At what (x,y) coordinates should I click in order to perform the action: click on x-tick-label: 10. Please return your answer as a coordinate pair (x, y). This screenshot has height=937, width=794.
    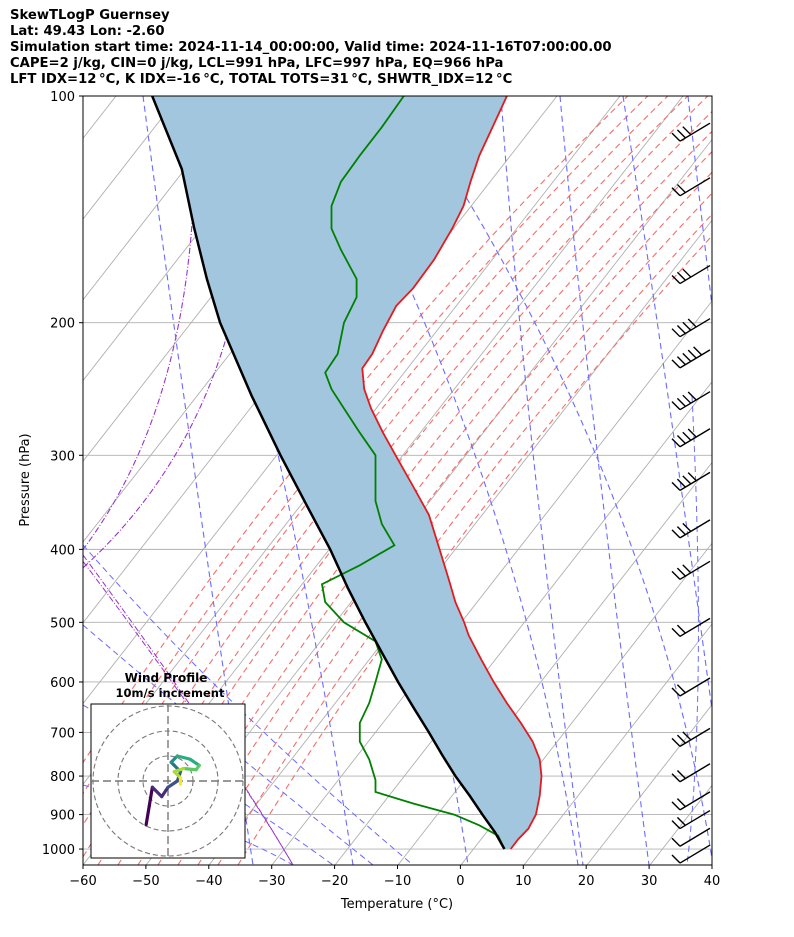
    Looking at the image, I should click on (523, 881).